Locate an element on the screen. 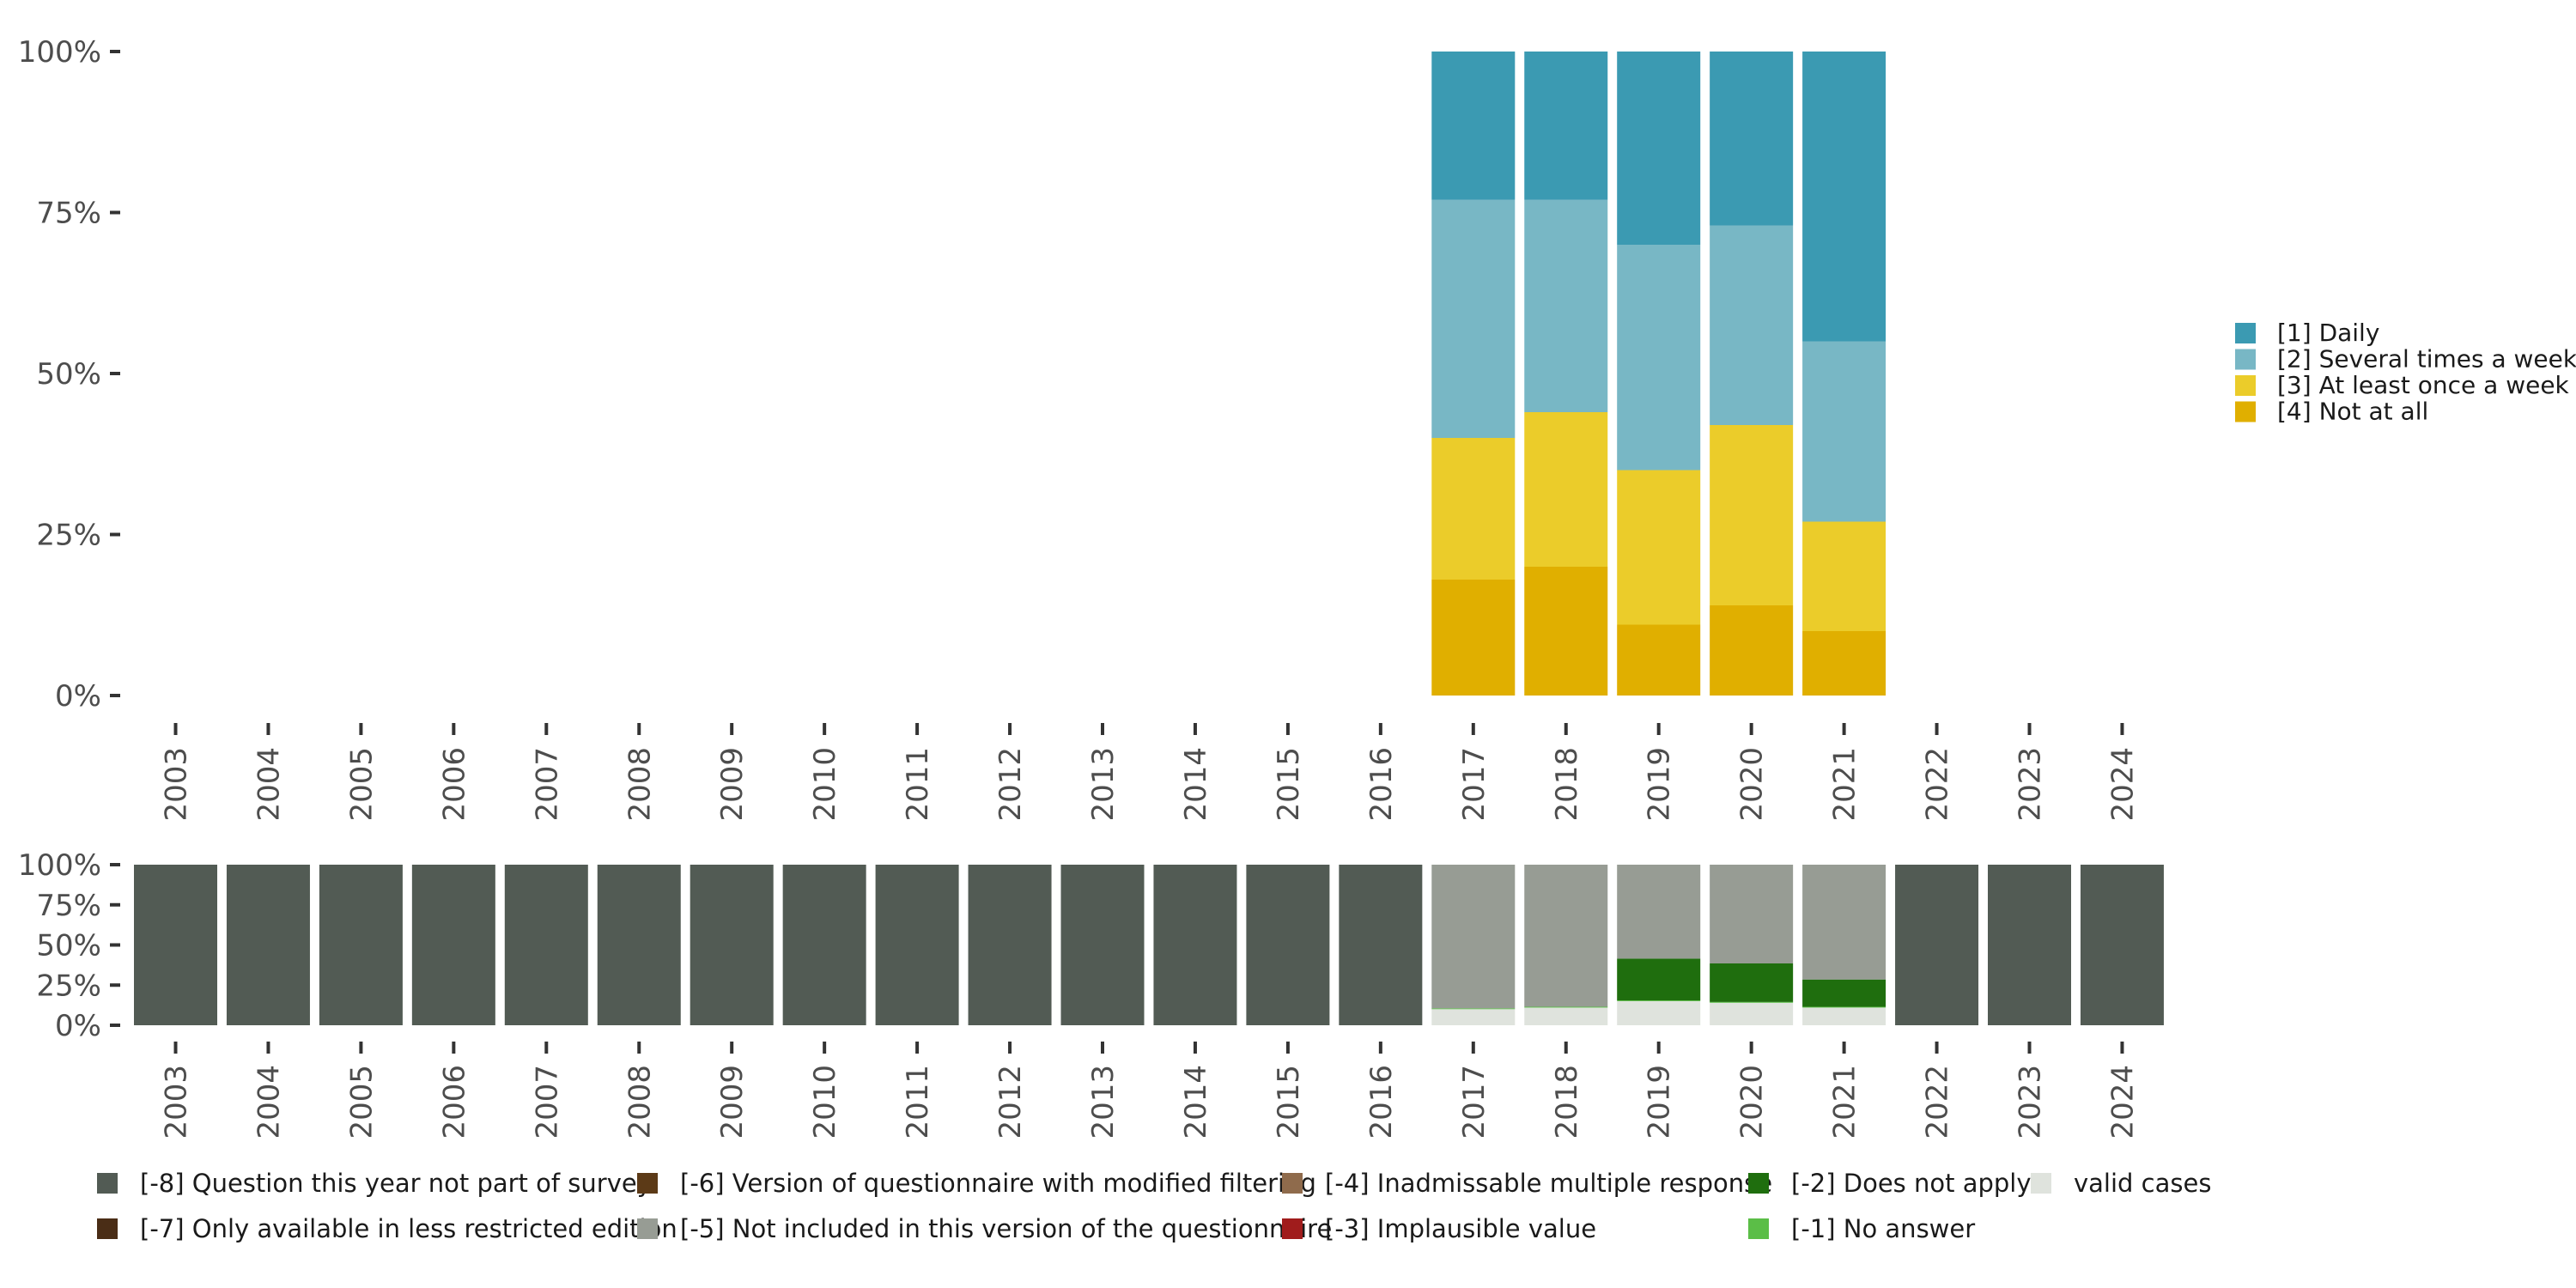  bar-segment-2021-2-several-times-a-week is located at coordinates (1844, 431).